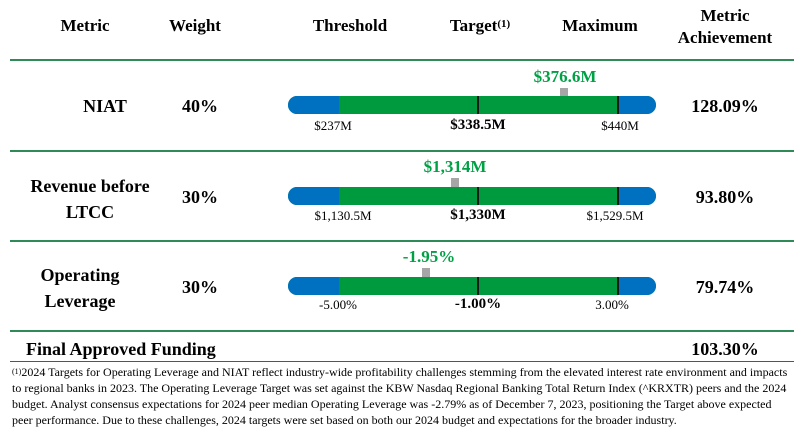 The width and height of the screenshot is (798, 439). I want to click on header-achievement: Metric Achievement, so click(725, 27).